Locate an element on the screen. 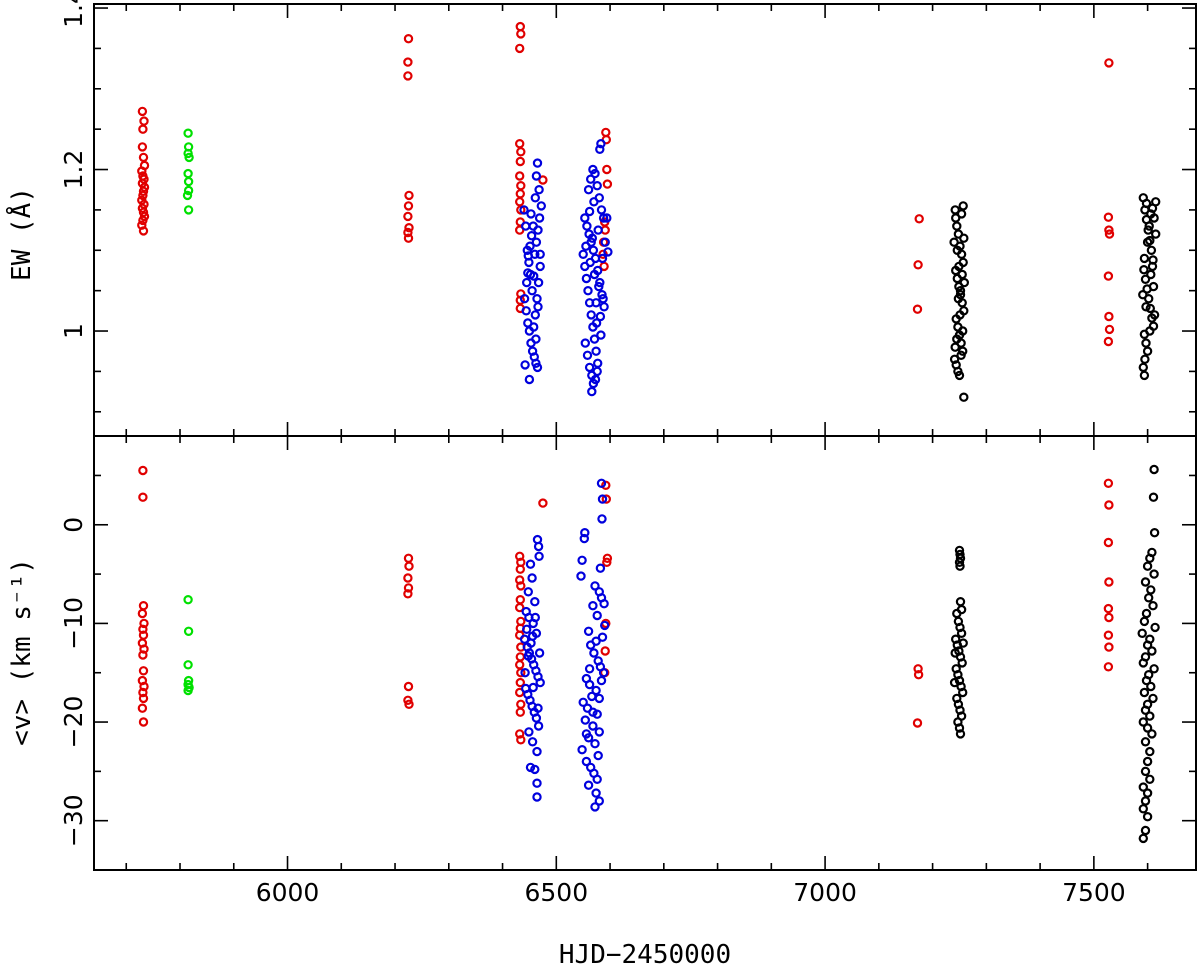 This screenshot has height=965, width=1200. x-tick-label: 7000 is located at coordinates (825, 892).